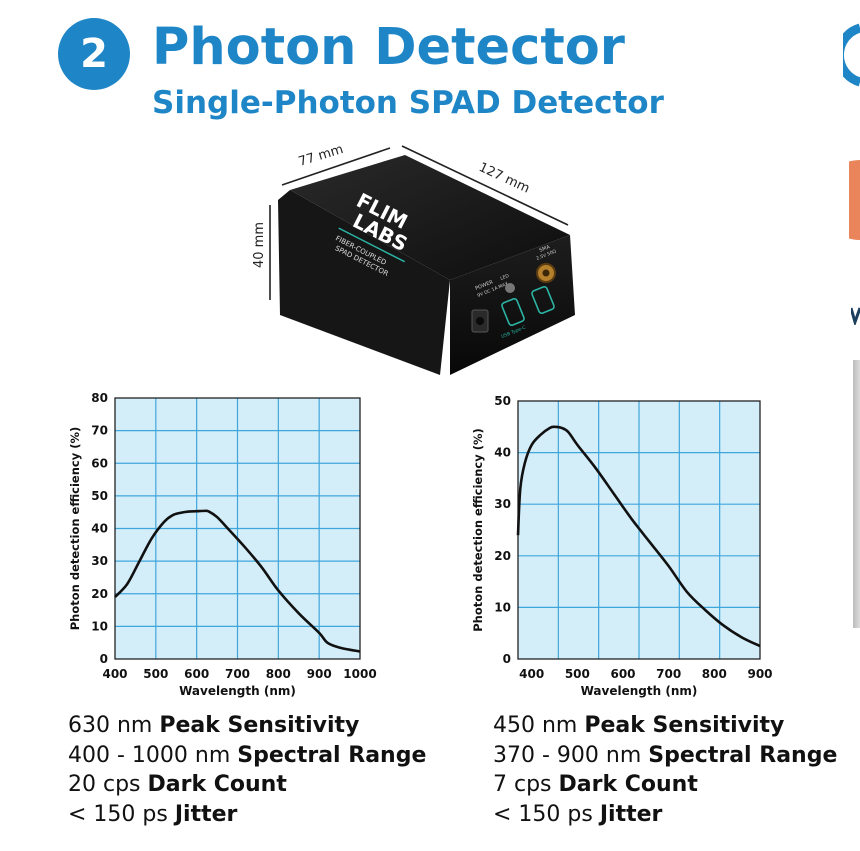 This screenshot has height=851, width=860. What do you see at coordinates (855, 316) in the screenshot?
I see `cropped-letter-edge` at bounding box center [855, 316].